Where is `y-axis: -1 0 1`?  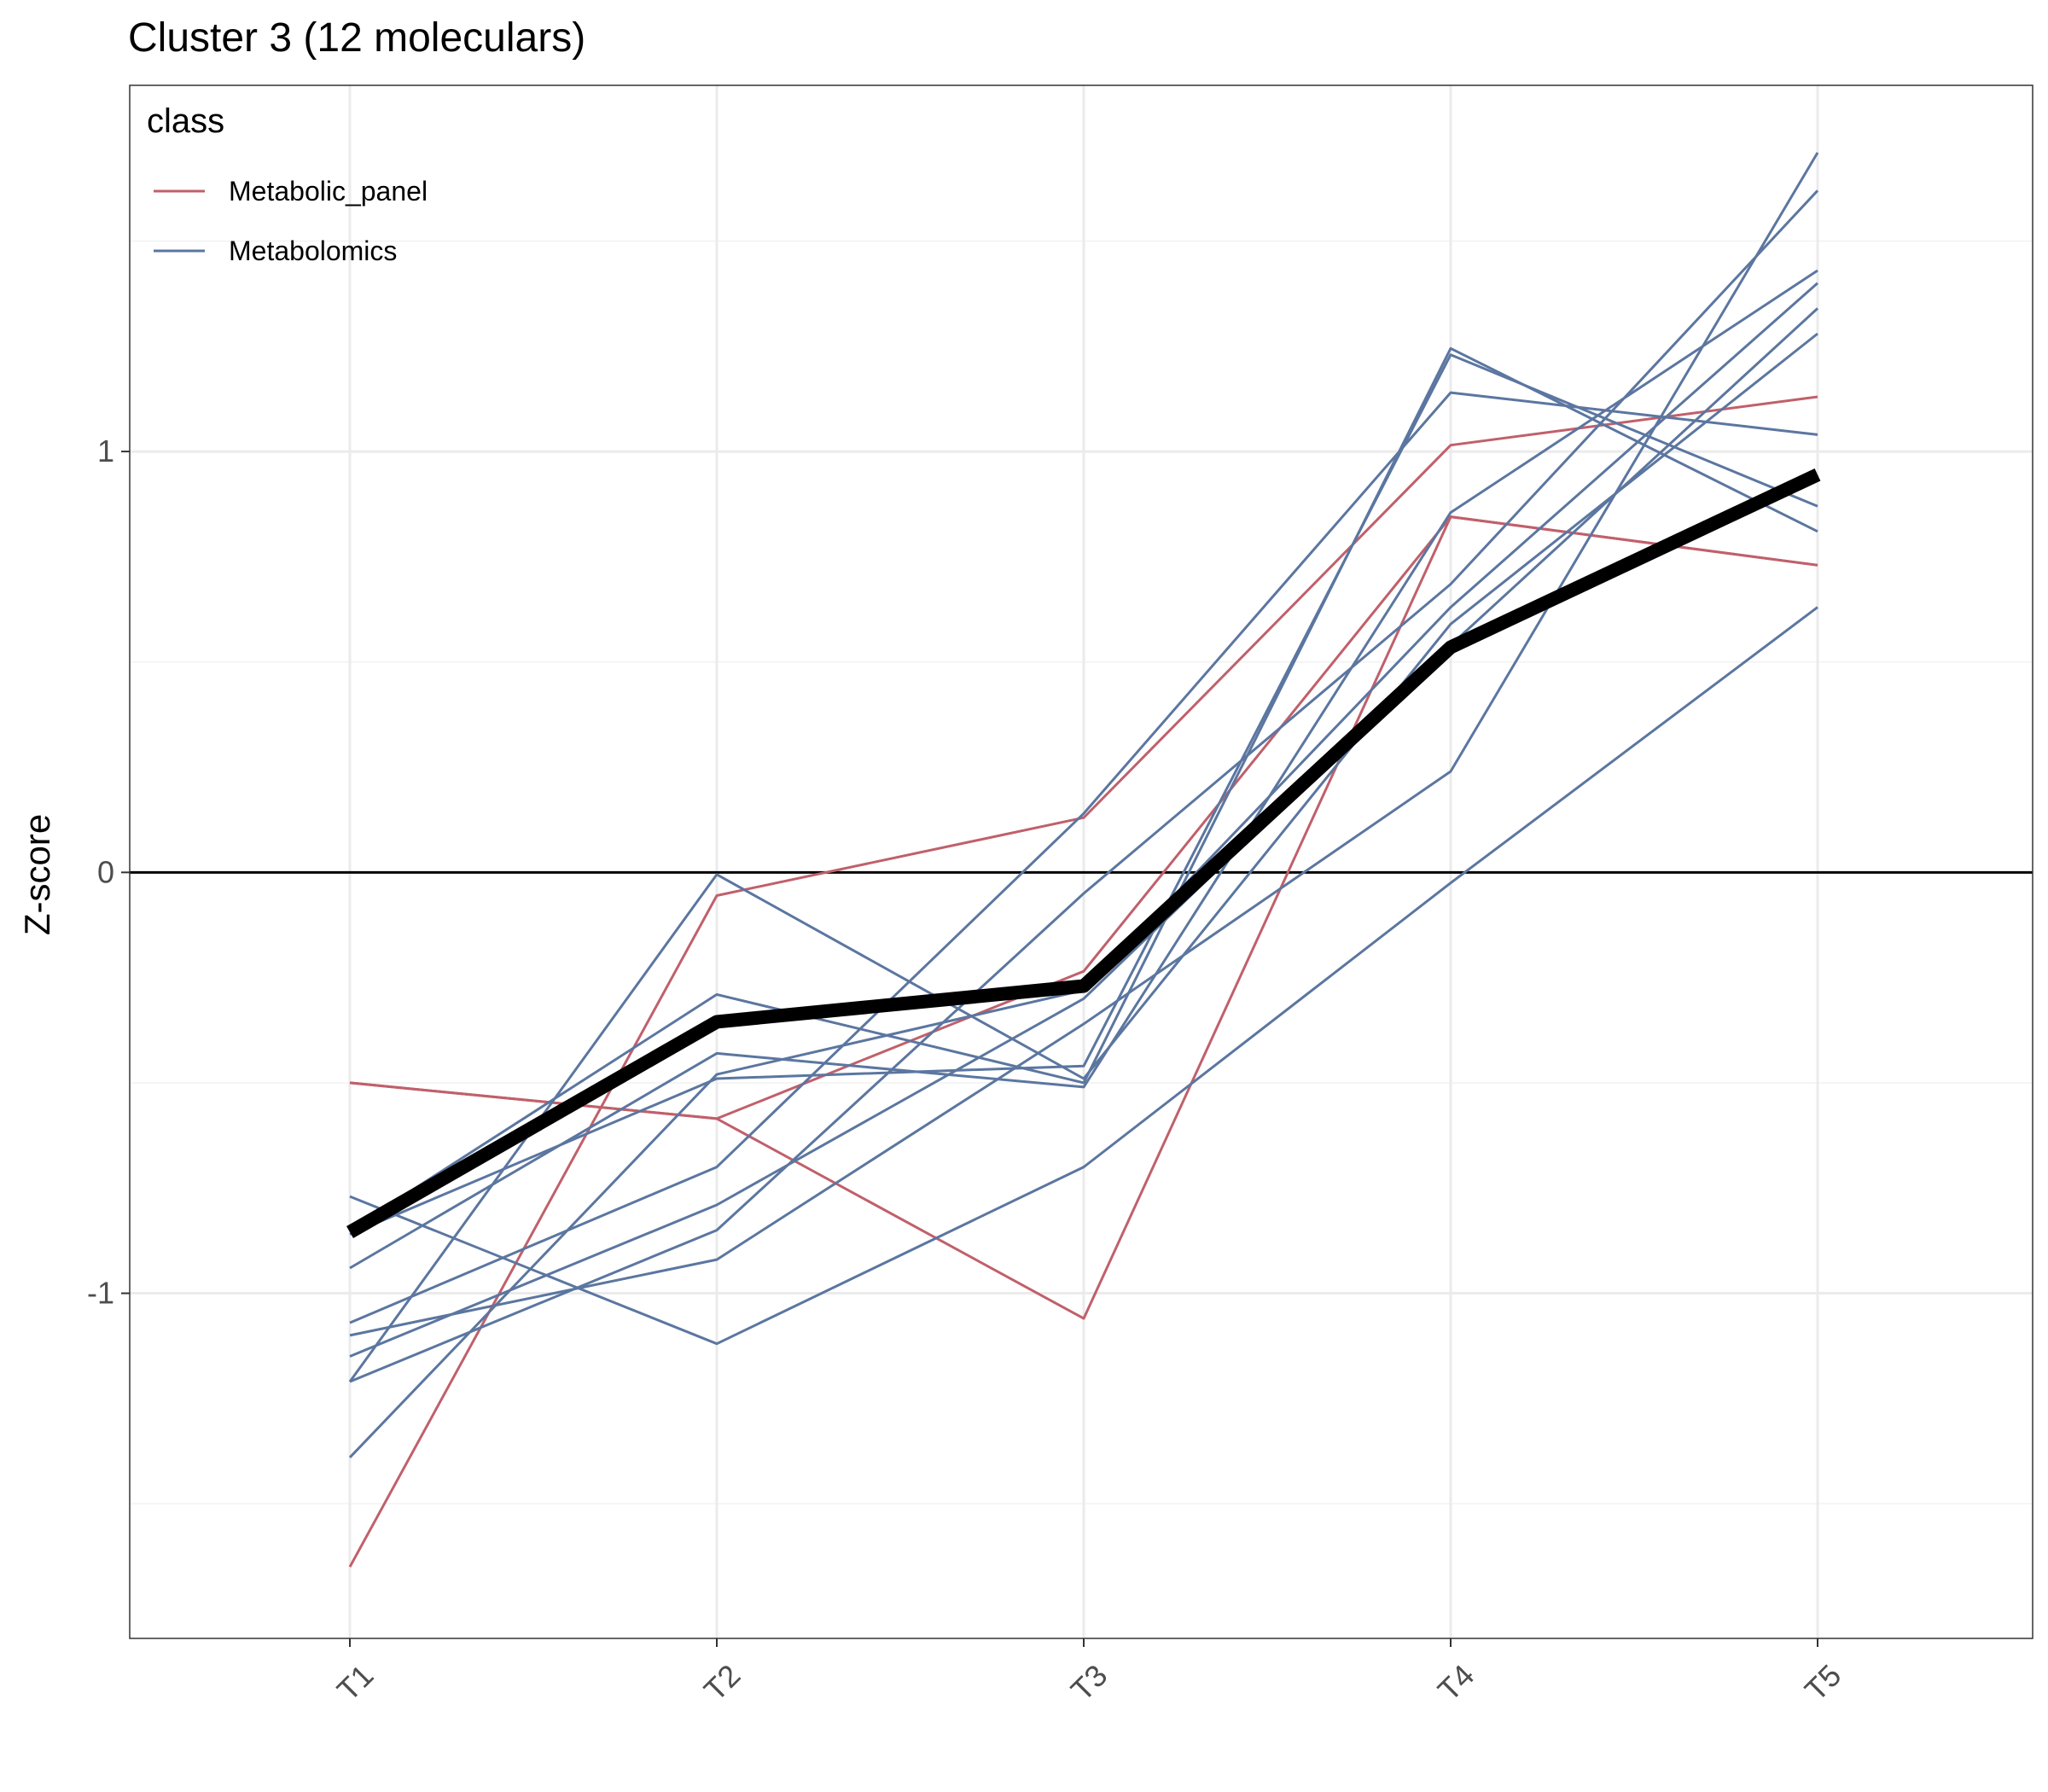 y-axis: -1 0 1 is located at coordinates (108, 872).